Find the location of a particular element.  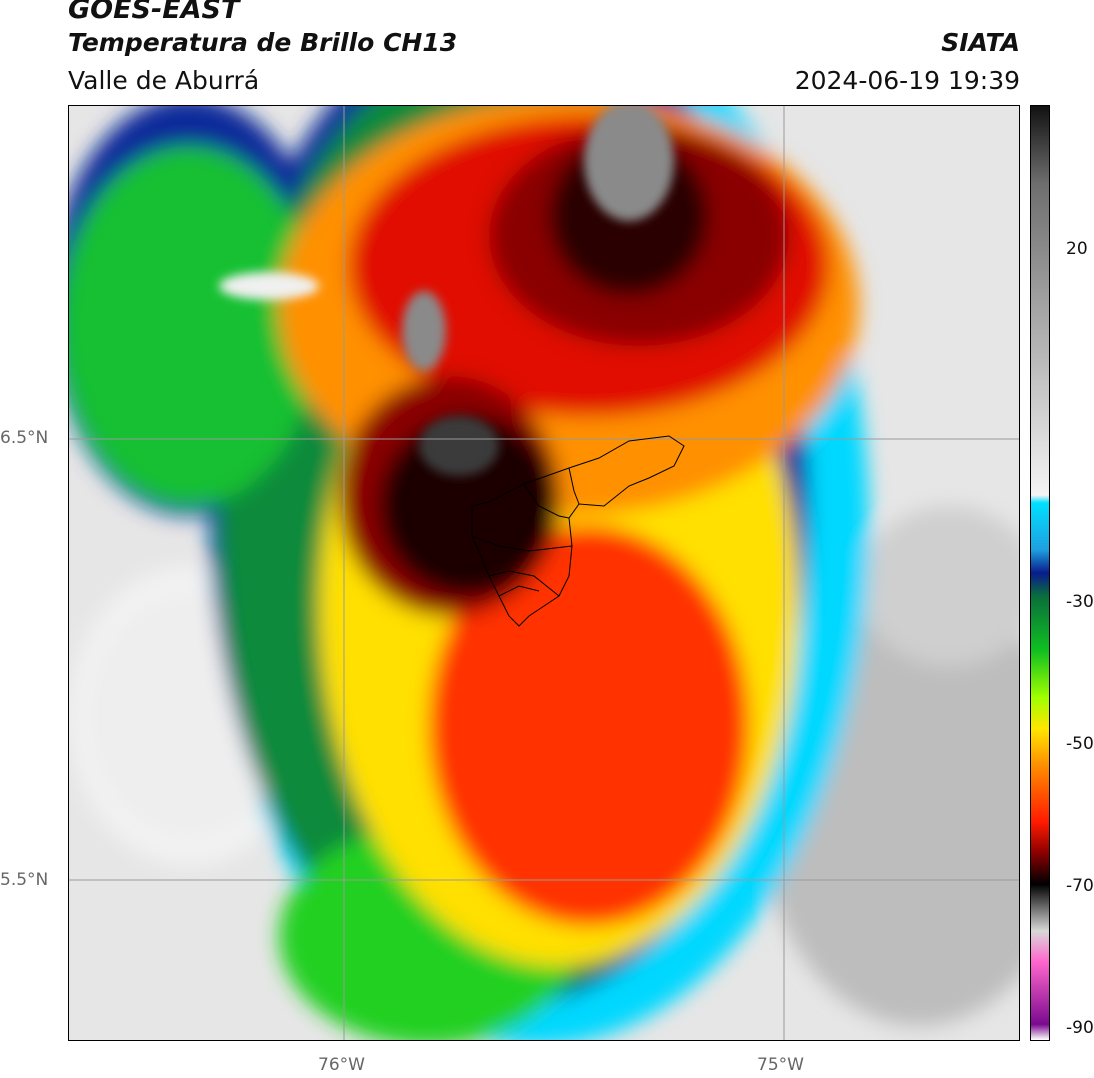

colorbar-tick-label: -30 is located at coordinates (1080, 602).